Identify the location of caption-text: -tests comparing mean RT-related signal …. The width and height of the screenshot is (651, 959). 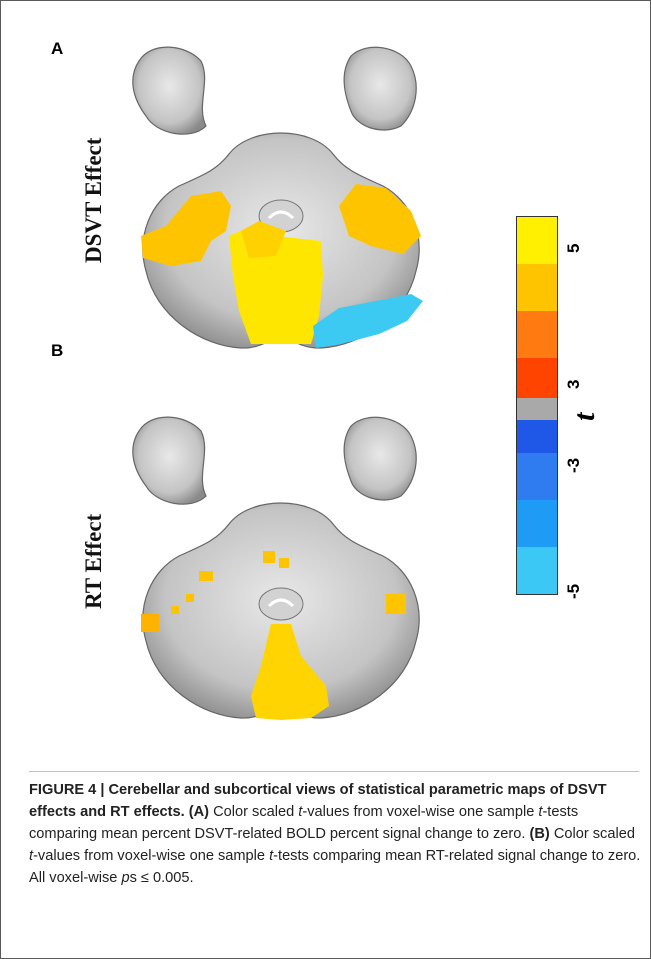
(335, 867).